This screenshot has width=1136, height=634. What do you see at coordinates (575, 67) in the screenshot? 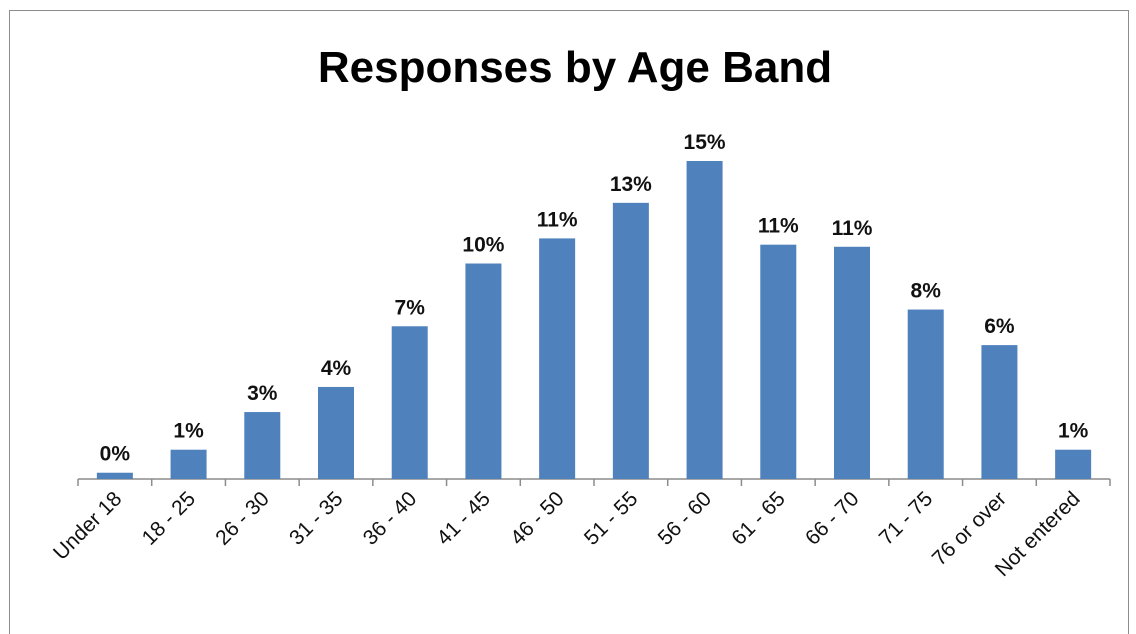
I see `chart-title: Responses by Age Band` at bounding box center [575, 67].